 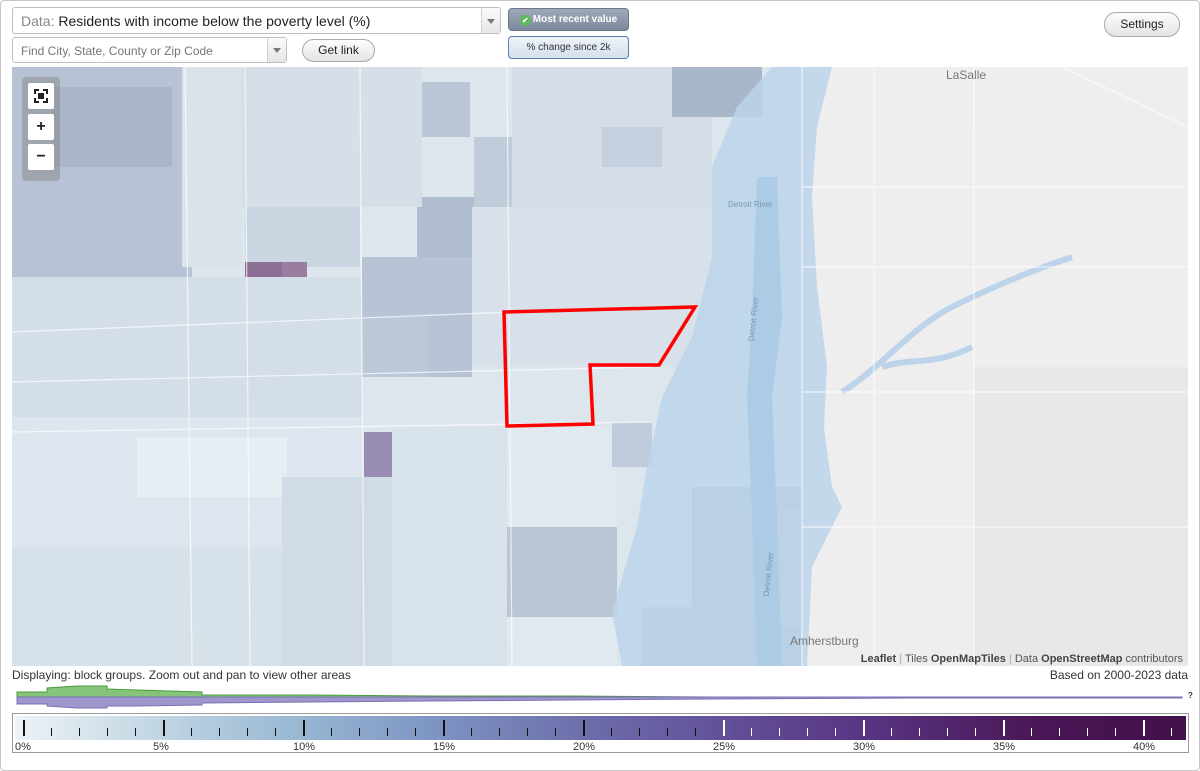 I want to click on no-data-region, so click(x=1081, y=516).